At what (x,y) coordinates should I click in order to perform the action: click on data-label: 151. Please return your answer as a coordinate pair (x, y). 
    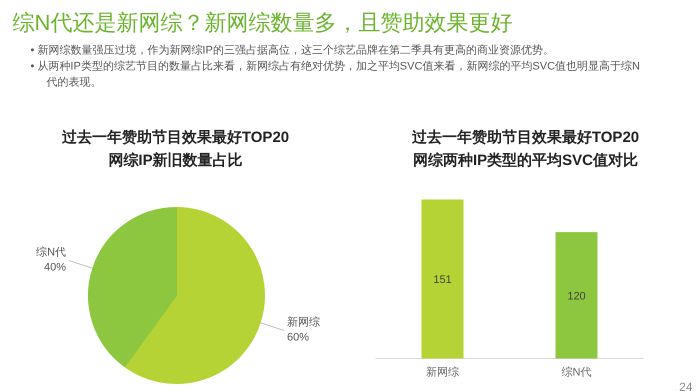
    Looking at the image, I should click on (442, 280).